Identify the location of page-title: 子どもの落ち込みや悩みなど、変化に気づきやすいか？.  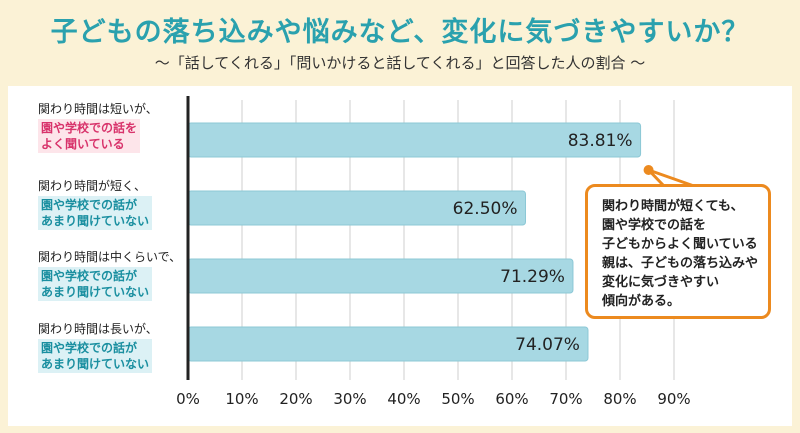
(400, 32).